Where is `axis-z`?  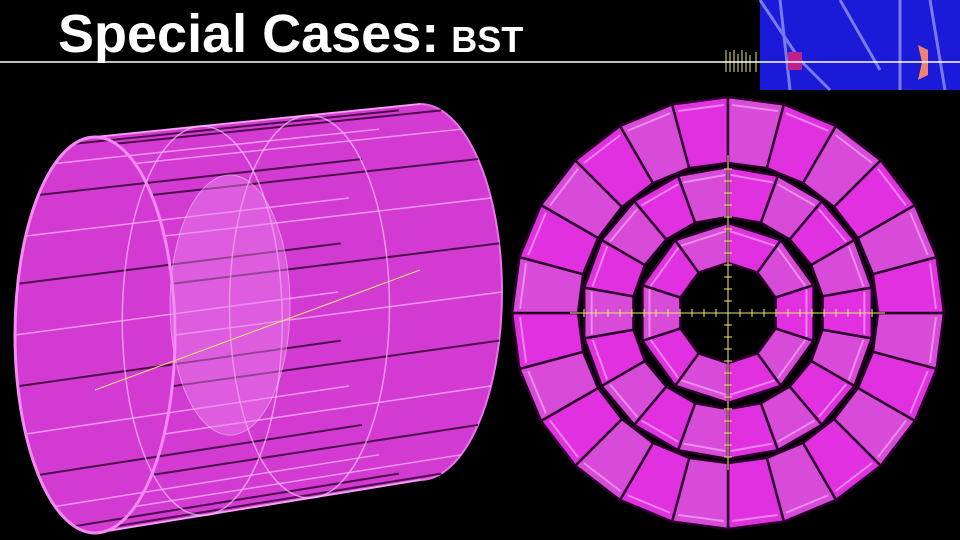
axis-z is located at coordinates (257, 330).